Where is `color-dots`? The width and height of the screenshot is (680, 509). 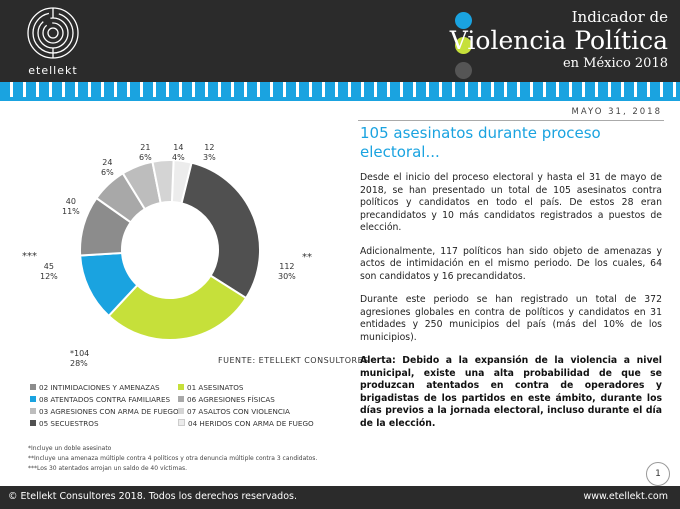 color-dots is located at coordinates (463, 49).